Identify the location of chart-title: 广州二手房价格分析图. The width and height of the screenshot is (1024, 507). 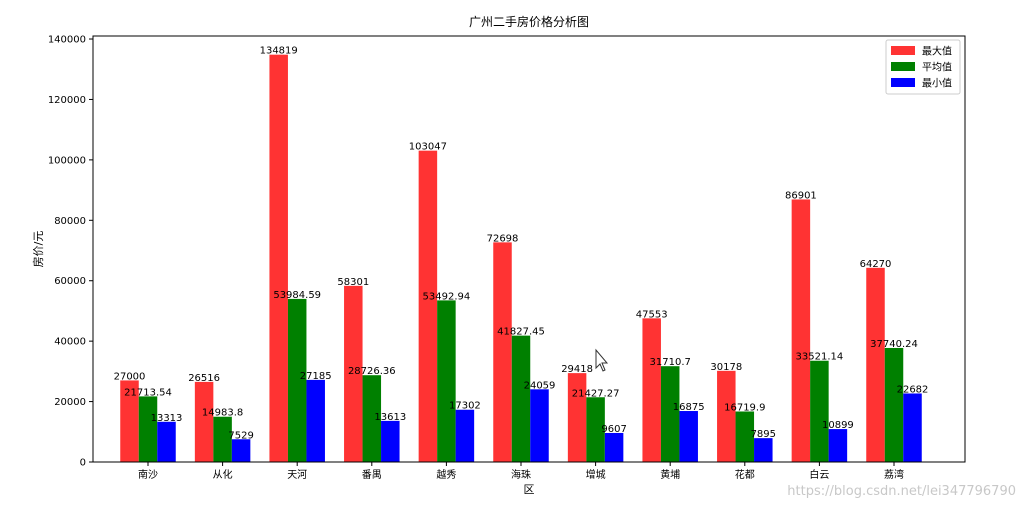
(529, 21).